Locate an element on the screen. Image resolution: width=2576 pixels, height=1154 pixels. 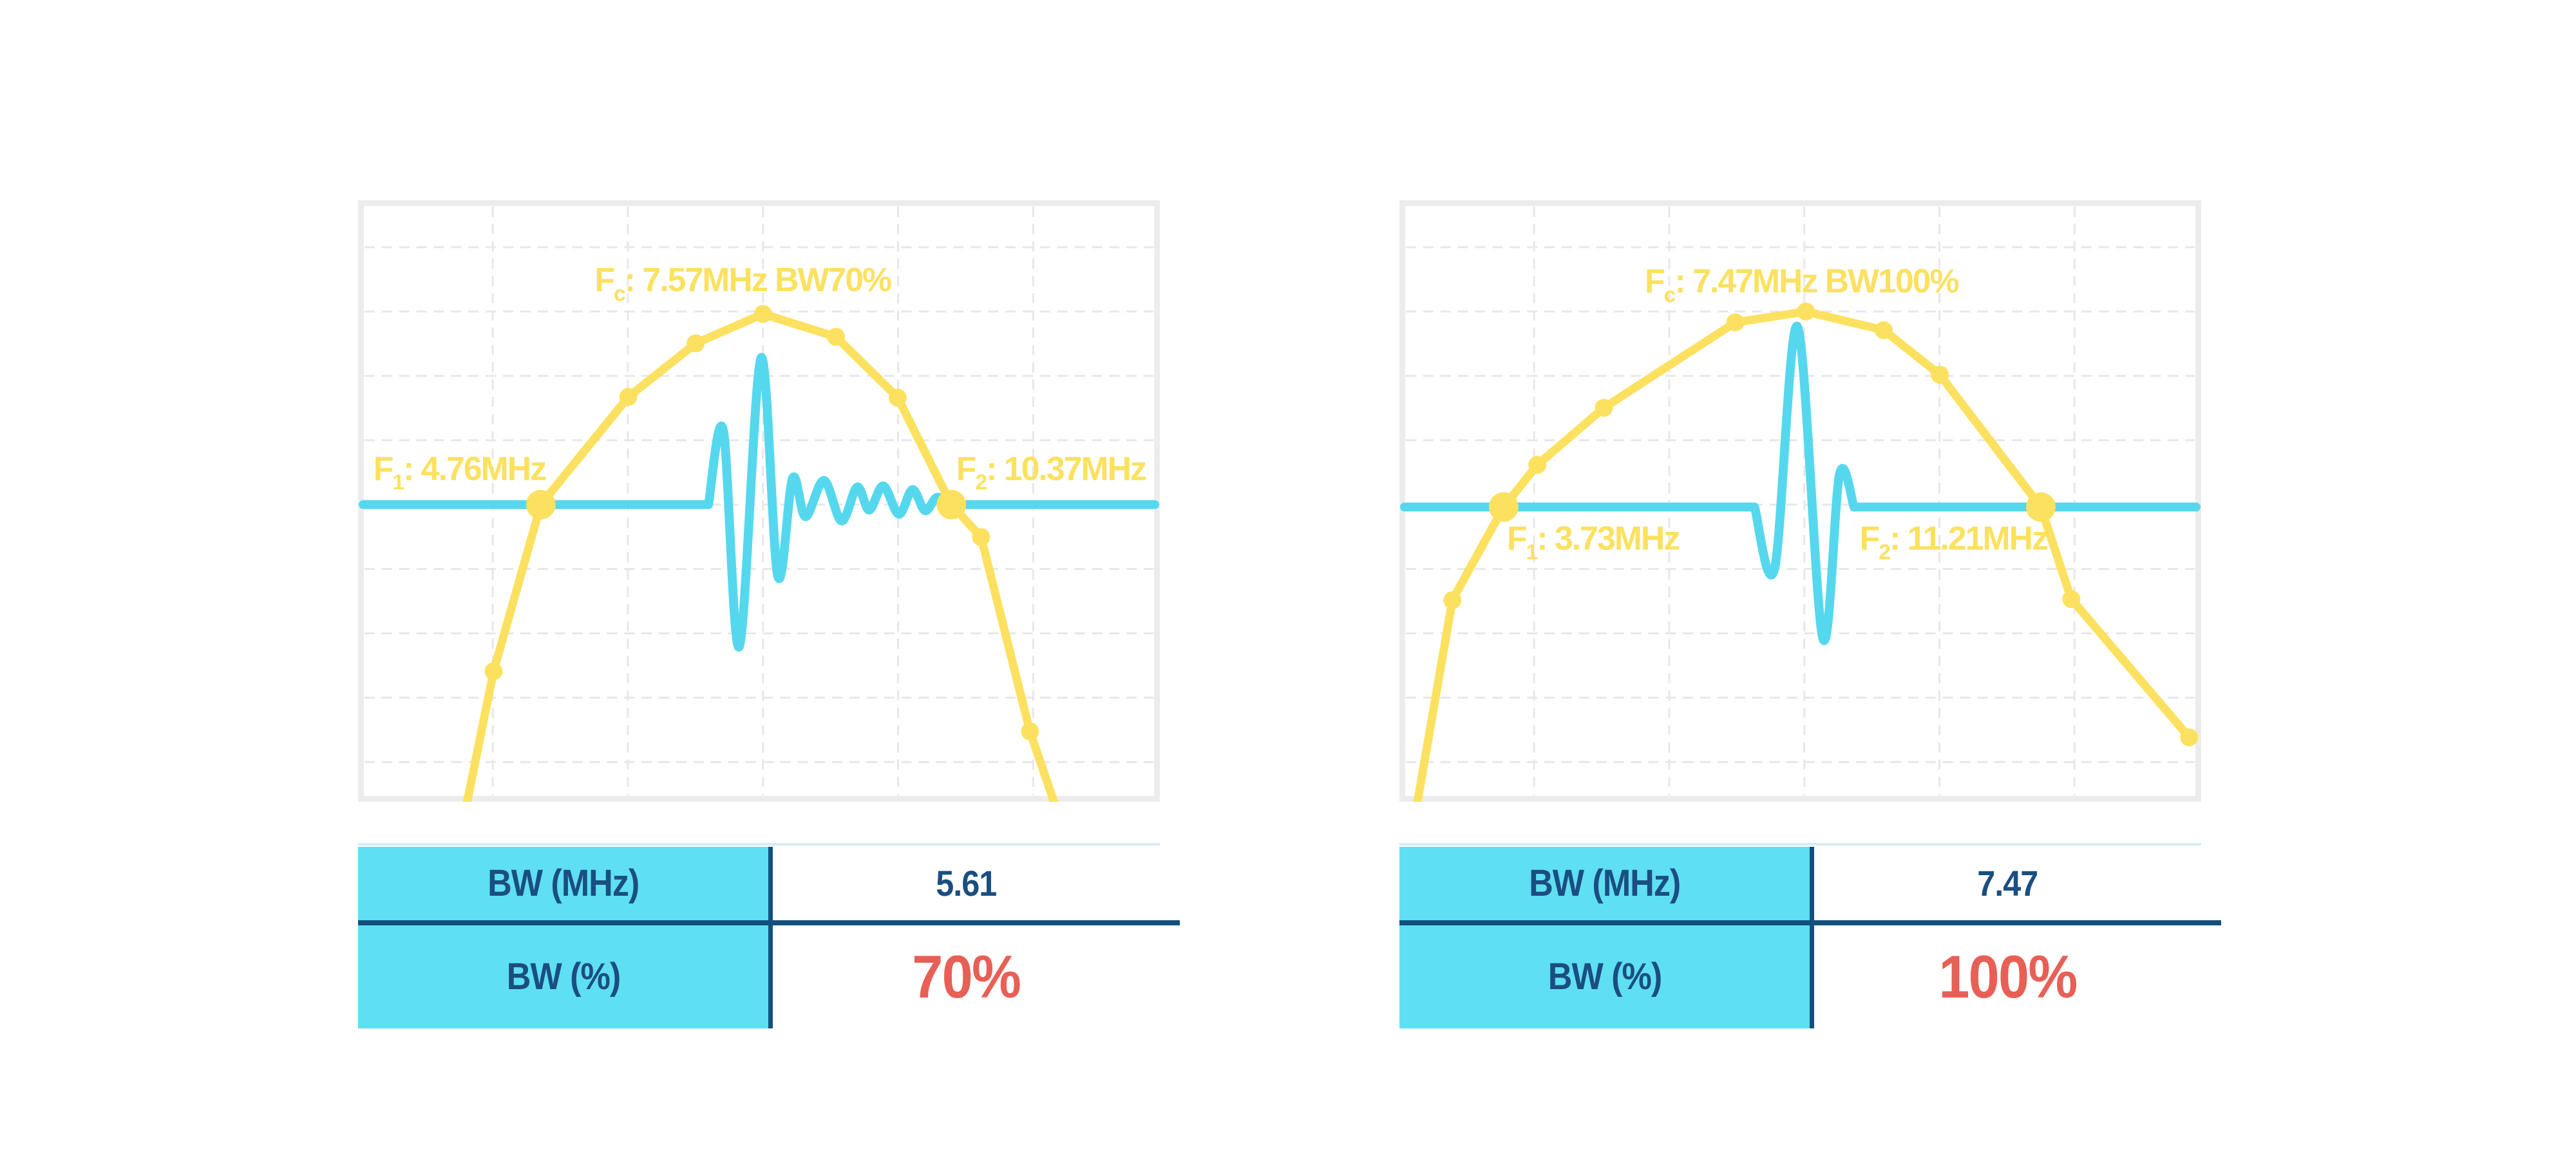
bw-mhz-value: 5.61 is located at coordinates (967, 884).